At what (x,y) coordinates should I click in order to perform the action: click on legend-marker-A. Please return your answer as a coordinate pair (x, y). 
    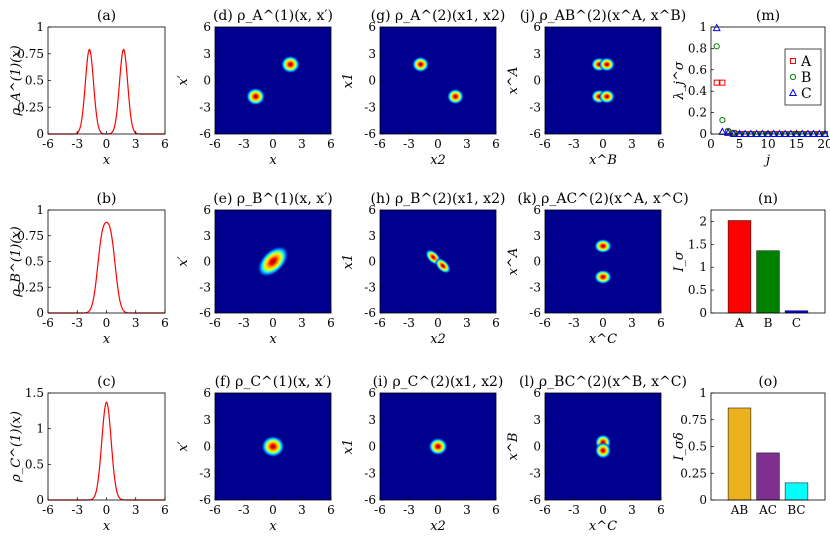
    Looking at the image, I should click on (793, 61).